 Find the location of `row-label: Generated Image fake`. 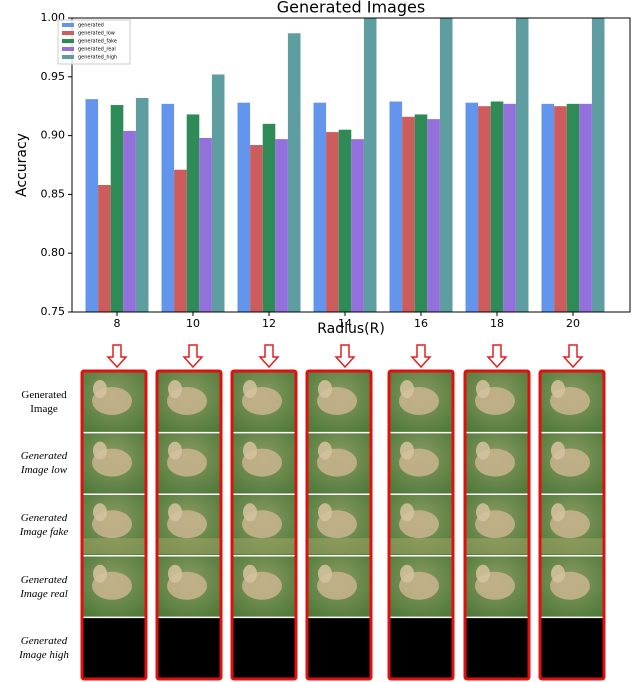

row-label: Generated Image fake is located at coordinates (44, 525).